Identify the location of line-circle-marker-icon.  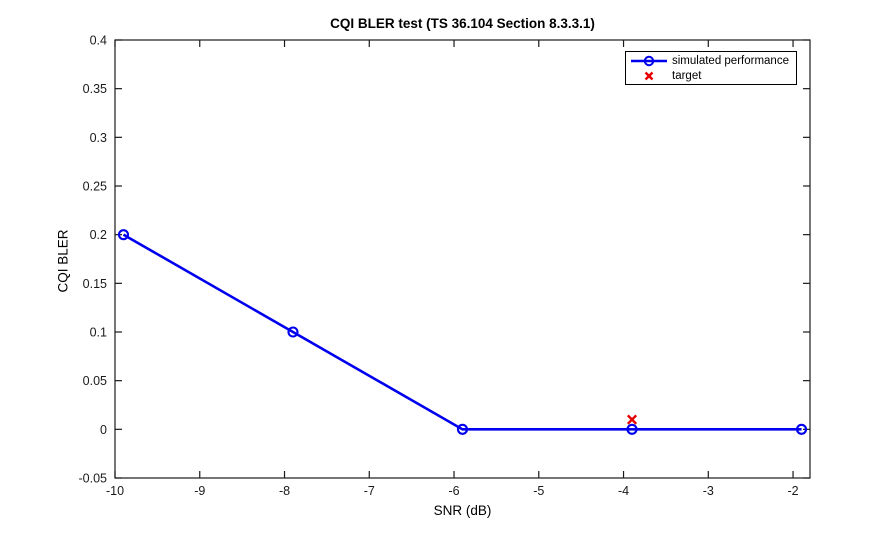
(649, 61).